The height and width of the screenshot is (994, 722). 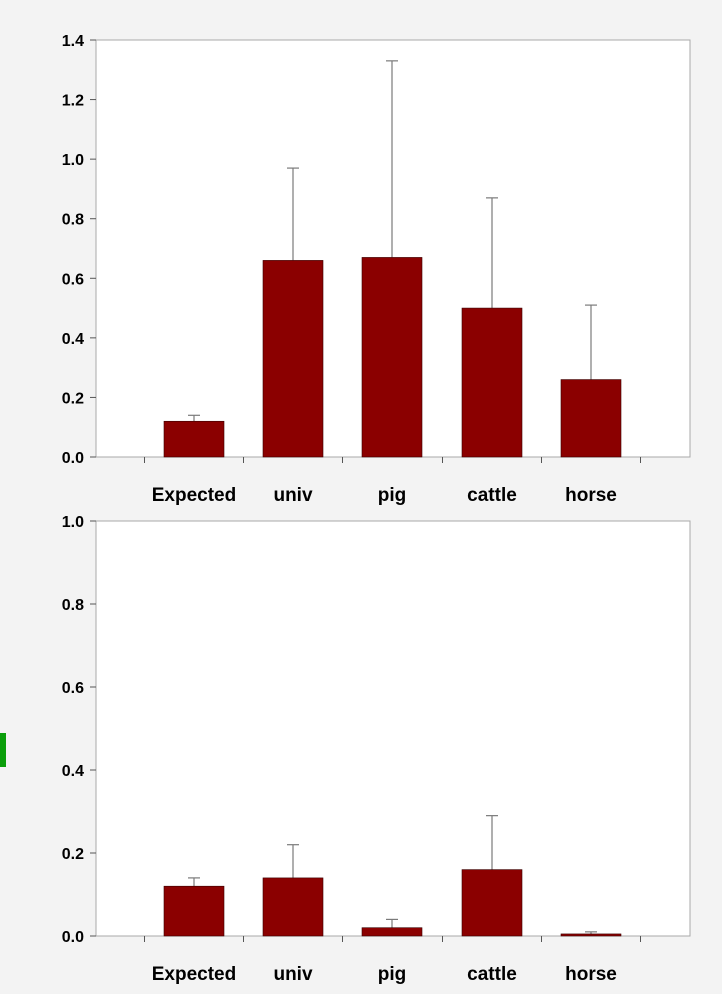 What do you see at coordinates (3, 750) in the screenshot?
I see `left-accent-mark` at bounding box center [3, 750].